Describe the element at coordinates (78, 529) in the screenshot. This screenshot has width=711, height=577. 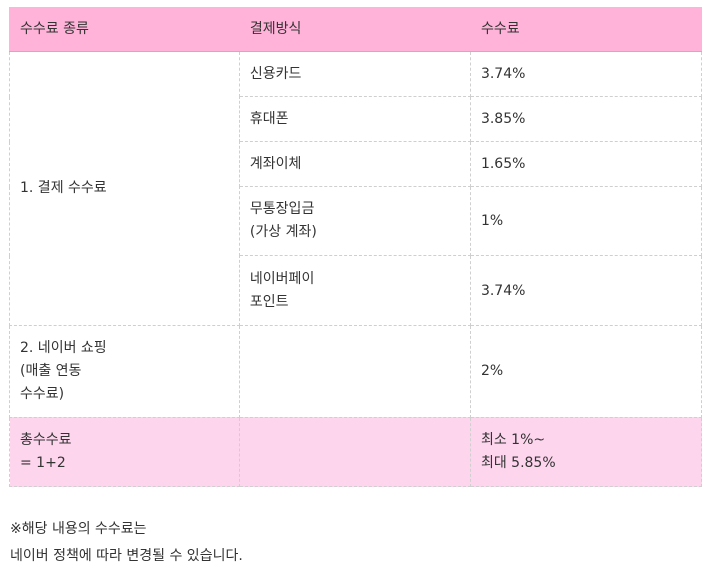
I see `note-line-1: ※해당 내용의 수수료는` at that location.